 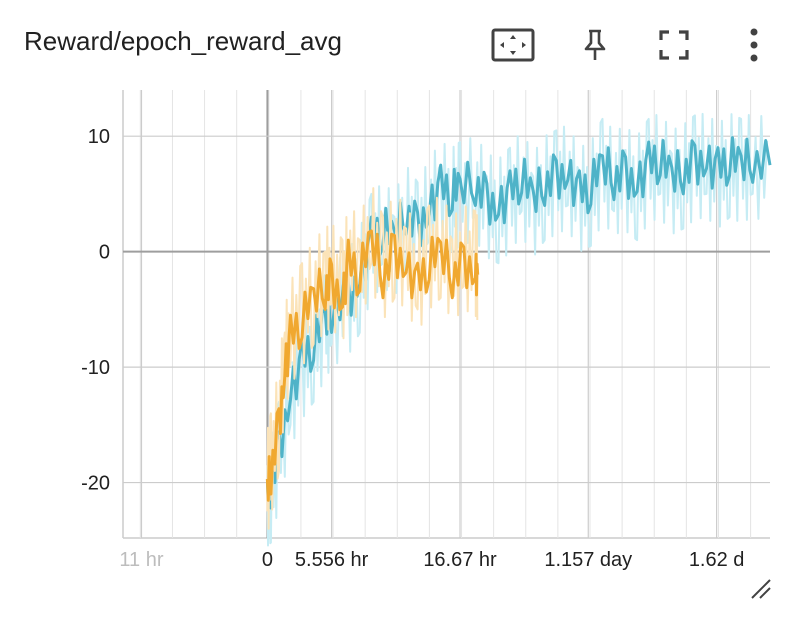 I want to click on x-axis-tick-labels: 11 hr 0 5.556 hr 16.67 hr 1.157 day 1.62 d, so click(x=431, y=560).